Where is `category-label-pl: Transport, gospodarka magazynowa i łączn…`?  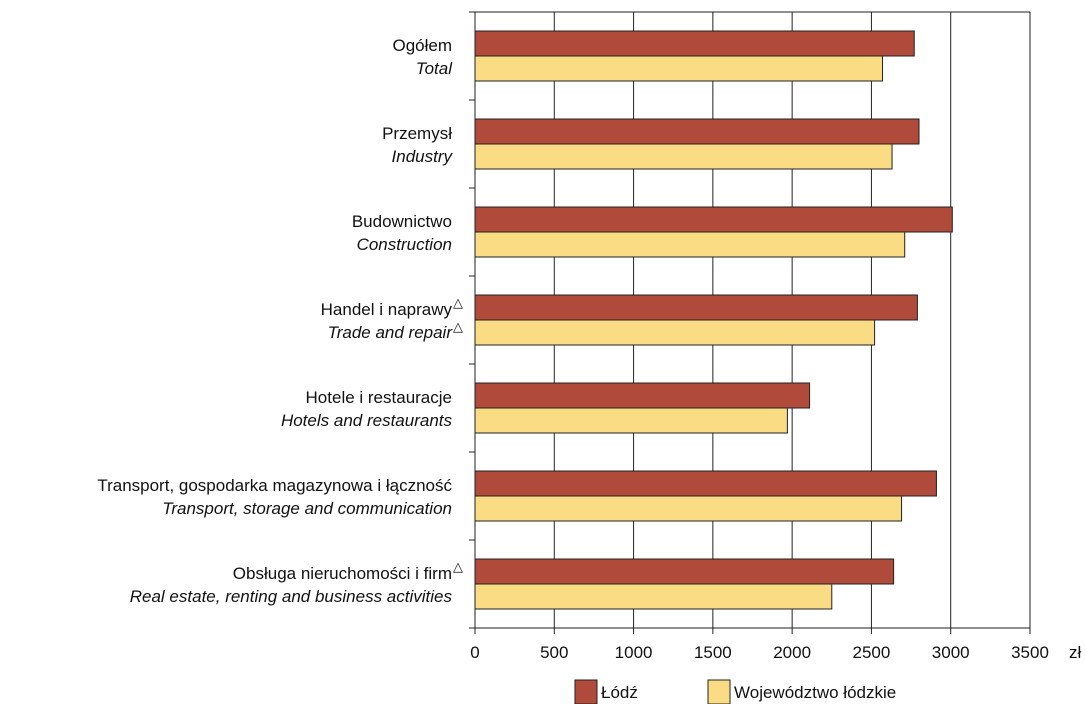 category-label-pl: Transport, gospodarka magazynowa i łączn… is located at coordinates (274, 485).